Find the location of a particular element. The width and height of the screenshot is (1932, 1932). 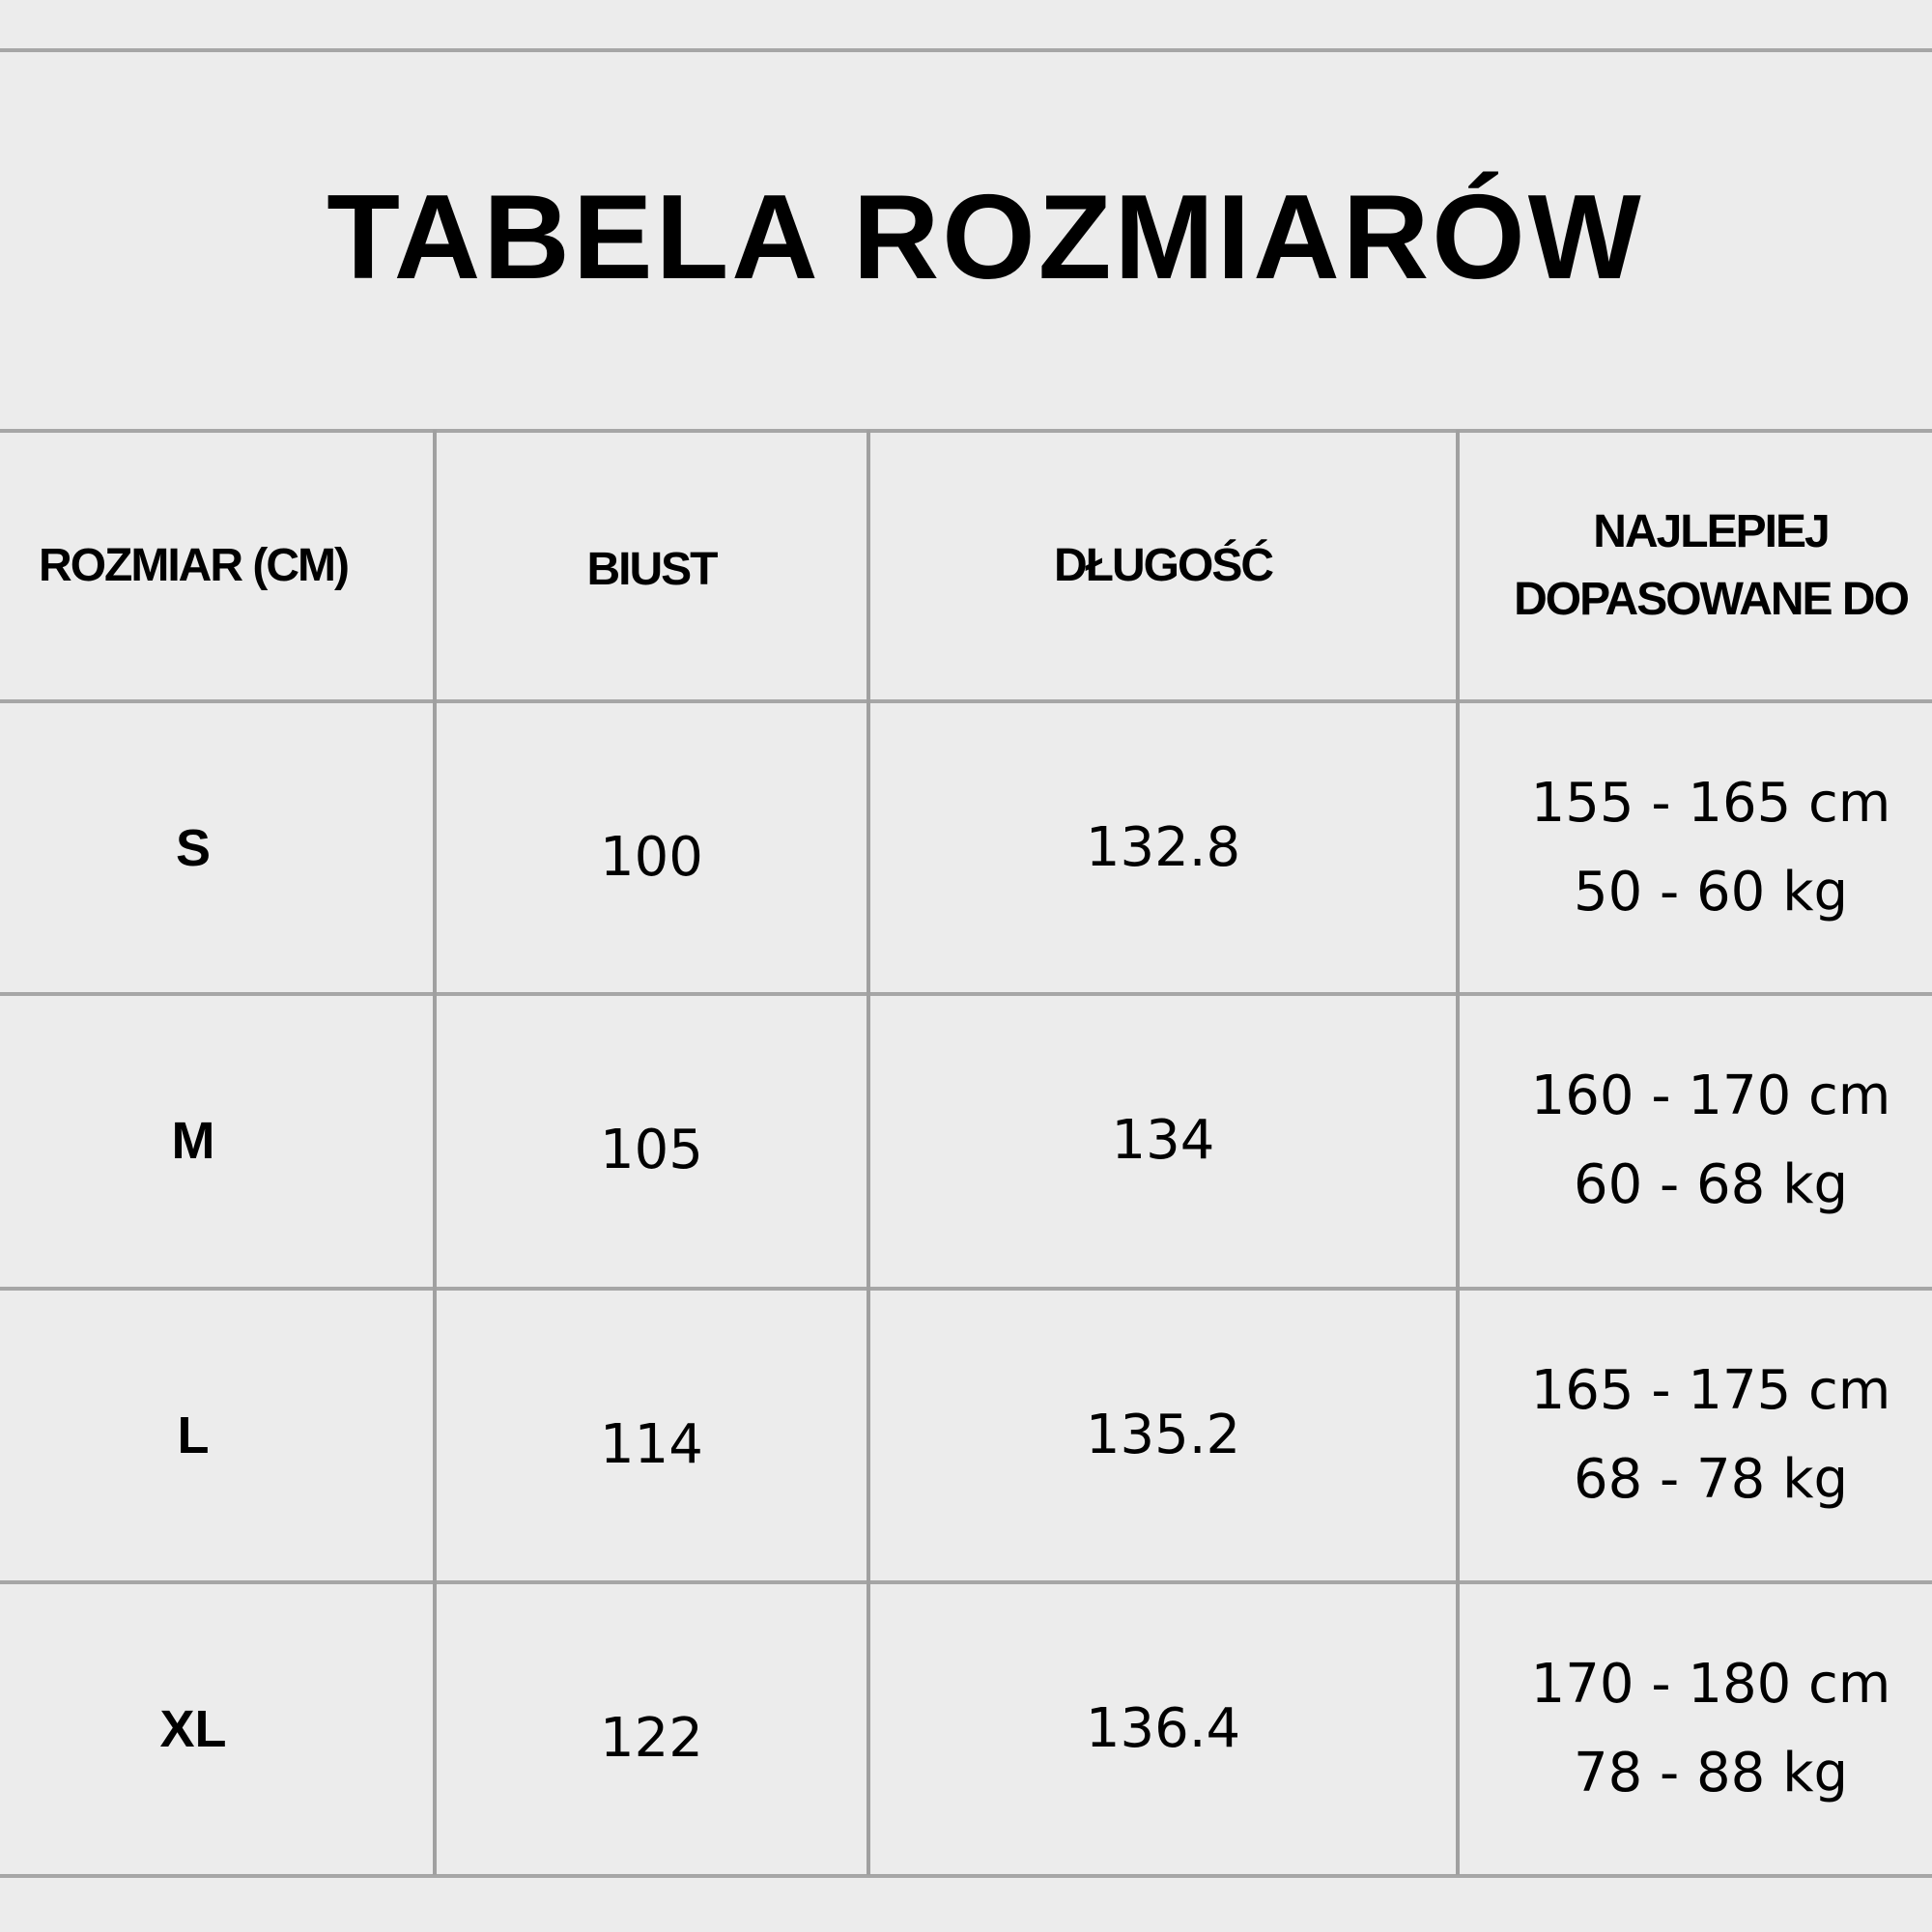

header-label: DOPASOWANE DO is located at coordinates (1712, 599).